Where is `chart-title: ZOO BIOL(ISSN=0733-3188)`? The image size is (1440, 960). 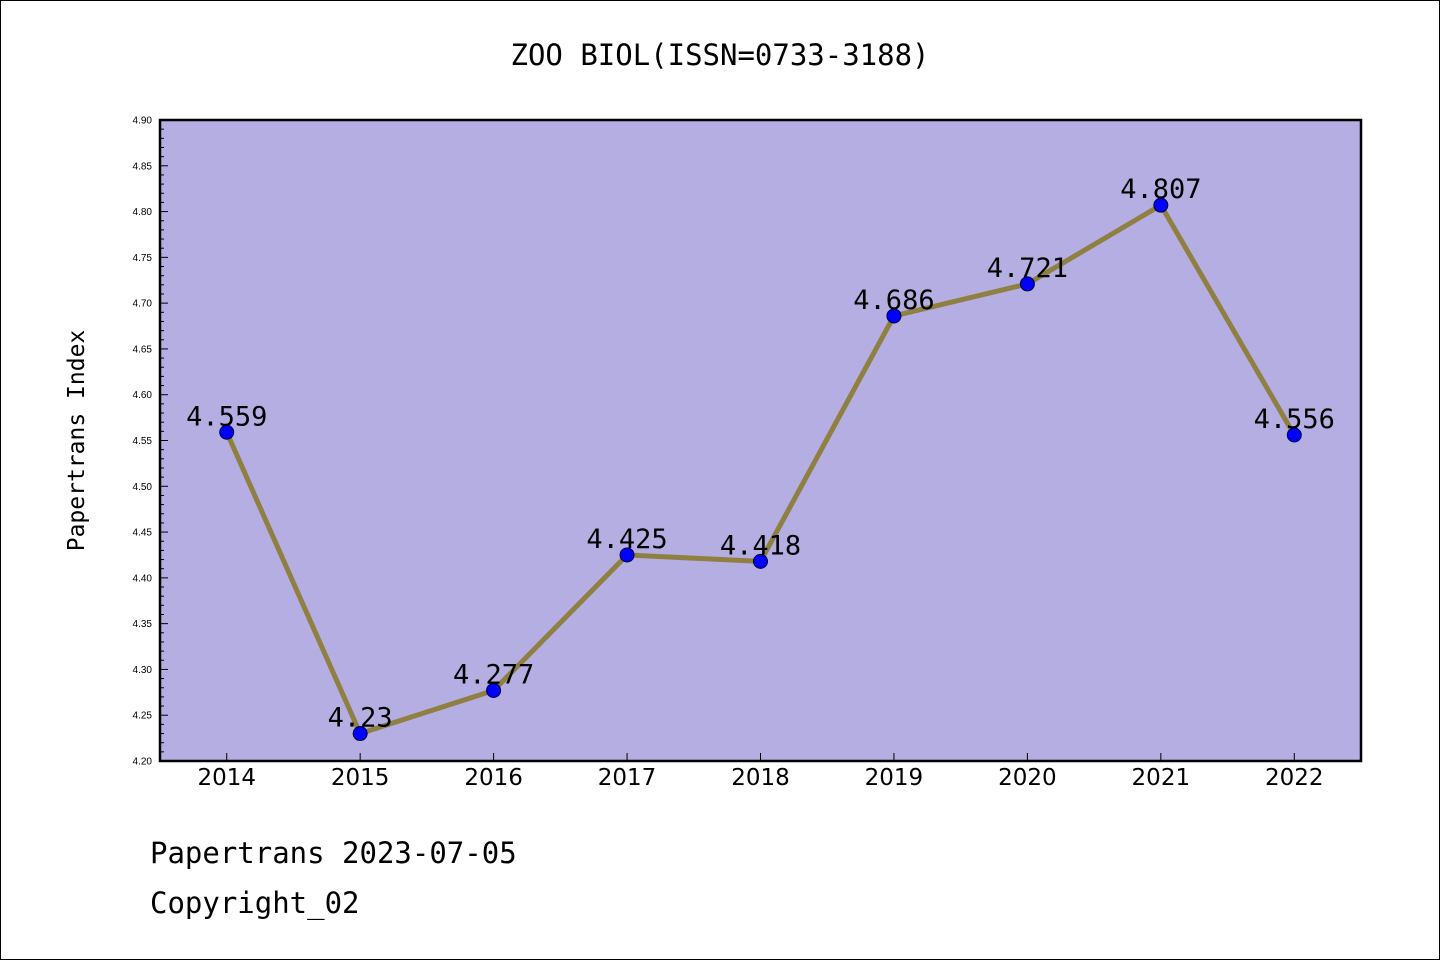
chart-title: ZOO BIOL(ISSN=0733-3188) is located at coordinates (720, 55).